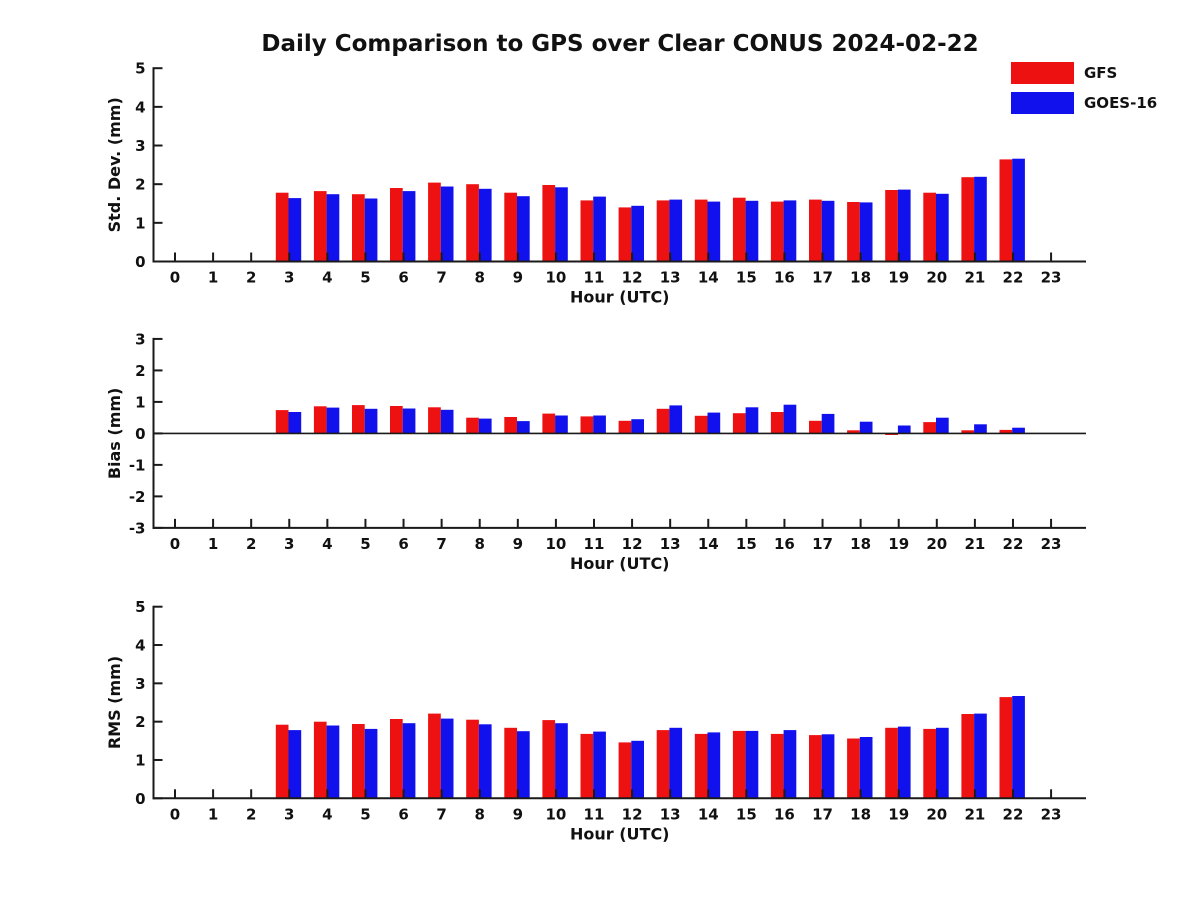 The height and width of the screenshot is (900, 1200). Describe the element at coordinates (114, 702) in the screenshot. I see `y-axis-label-rms: RMS (mm)` at that location.